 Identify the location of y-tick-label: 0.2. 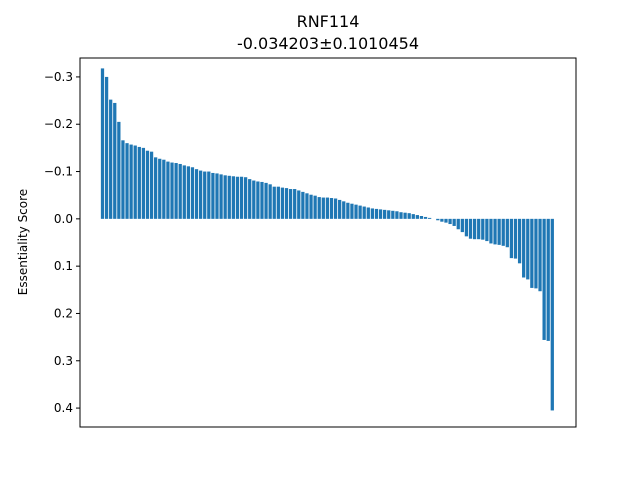
(63, 313).